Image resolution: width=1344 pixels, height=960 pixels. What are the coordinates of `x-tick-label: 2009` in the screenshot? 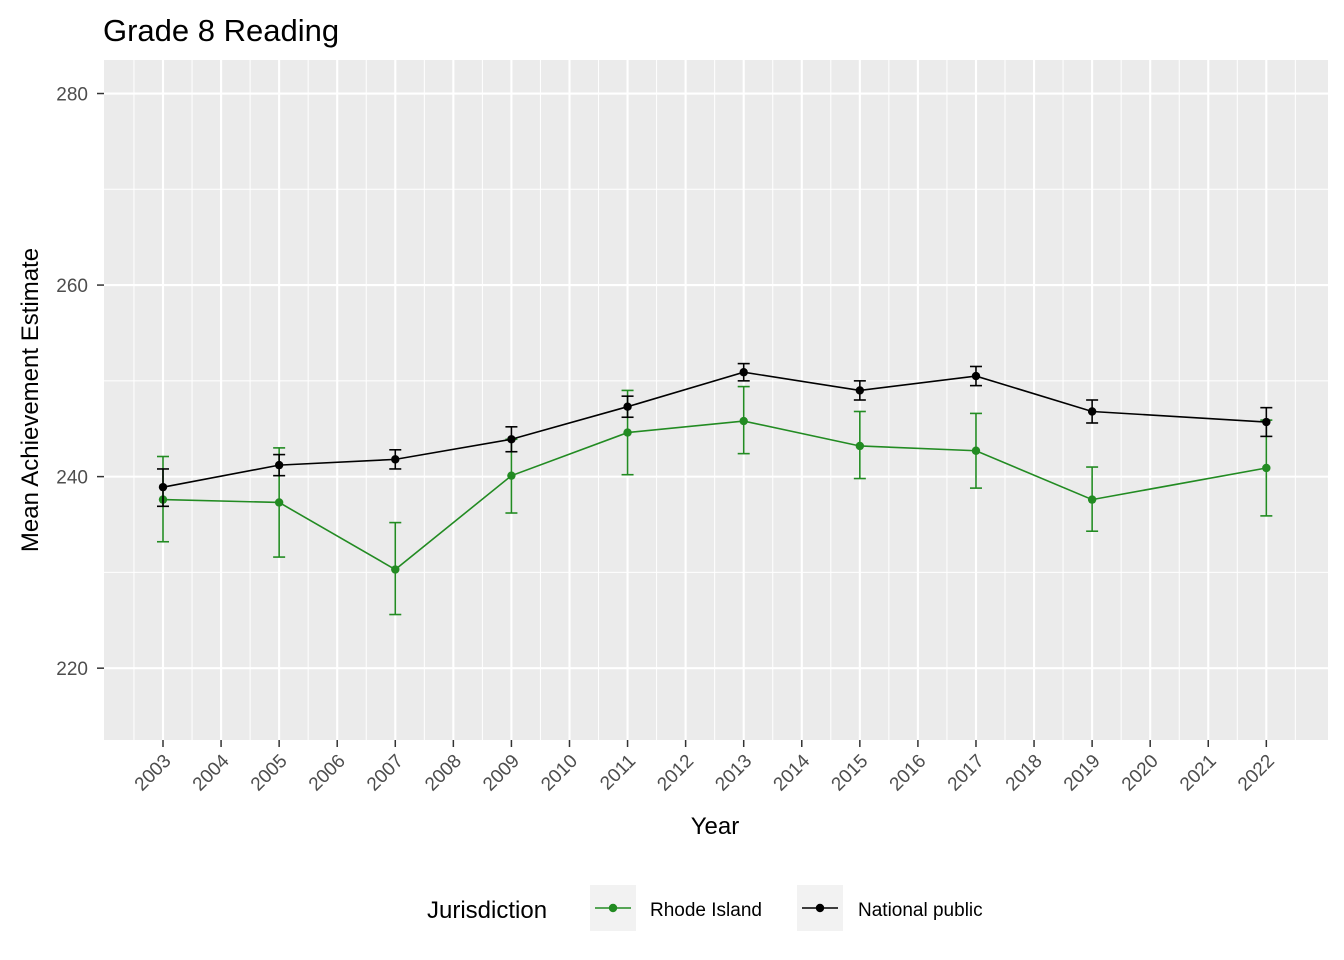 It's located at (501, 773).